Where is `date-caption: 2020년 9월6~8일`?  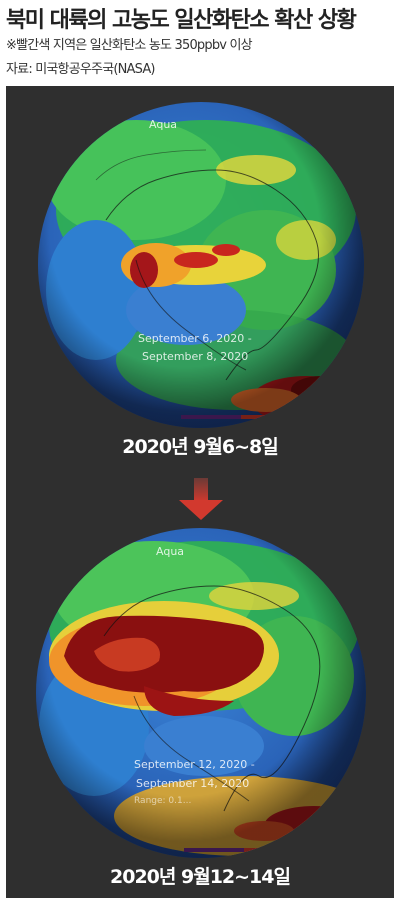
date-caption: 2020년 9월6~8일 is located at coordinates (200, 447).